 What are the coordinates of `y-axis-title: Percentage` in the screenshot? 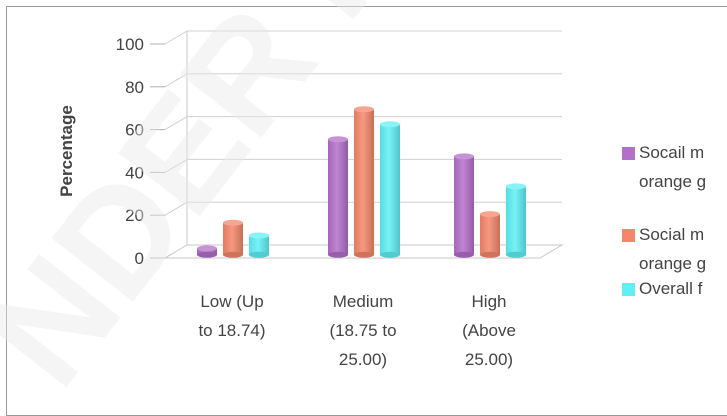 It's located at (66, 151).